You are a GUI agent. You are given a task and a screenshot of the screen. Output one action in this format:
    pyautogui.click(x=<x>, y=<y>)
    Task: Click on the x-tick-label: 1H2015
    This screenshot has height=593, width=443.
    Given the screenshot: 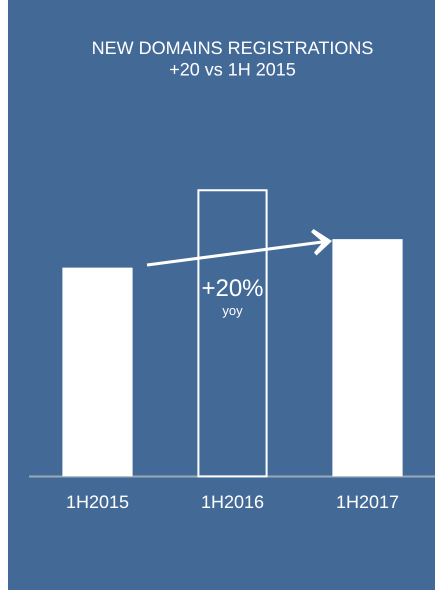 What is the action you would take?
    pyautogui.click(x=98, y=502)
    